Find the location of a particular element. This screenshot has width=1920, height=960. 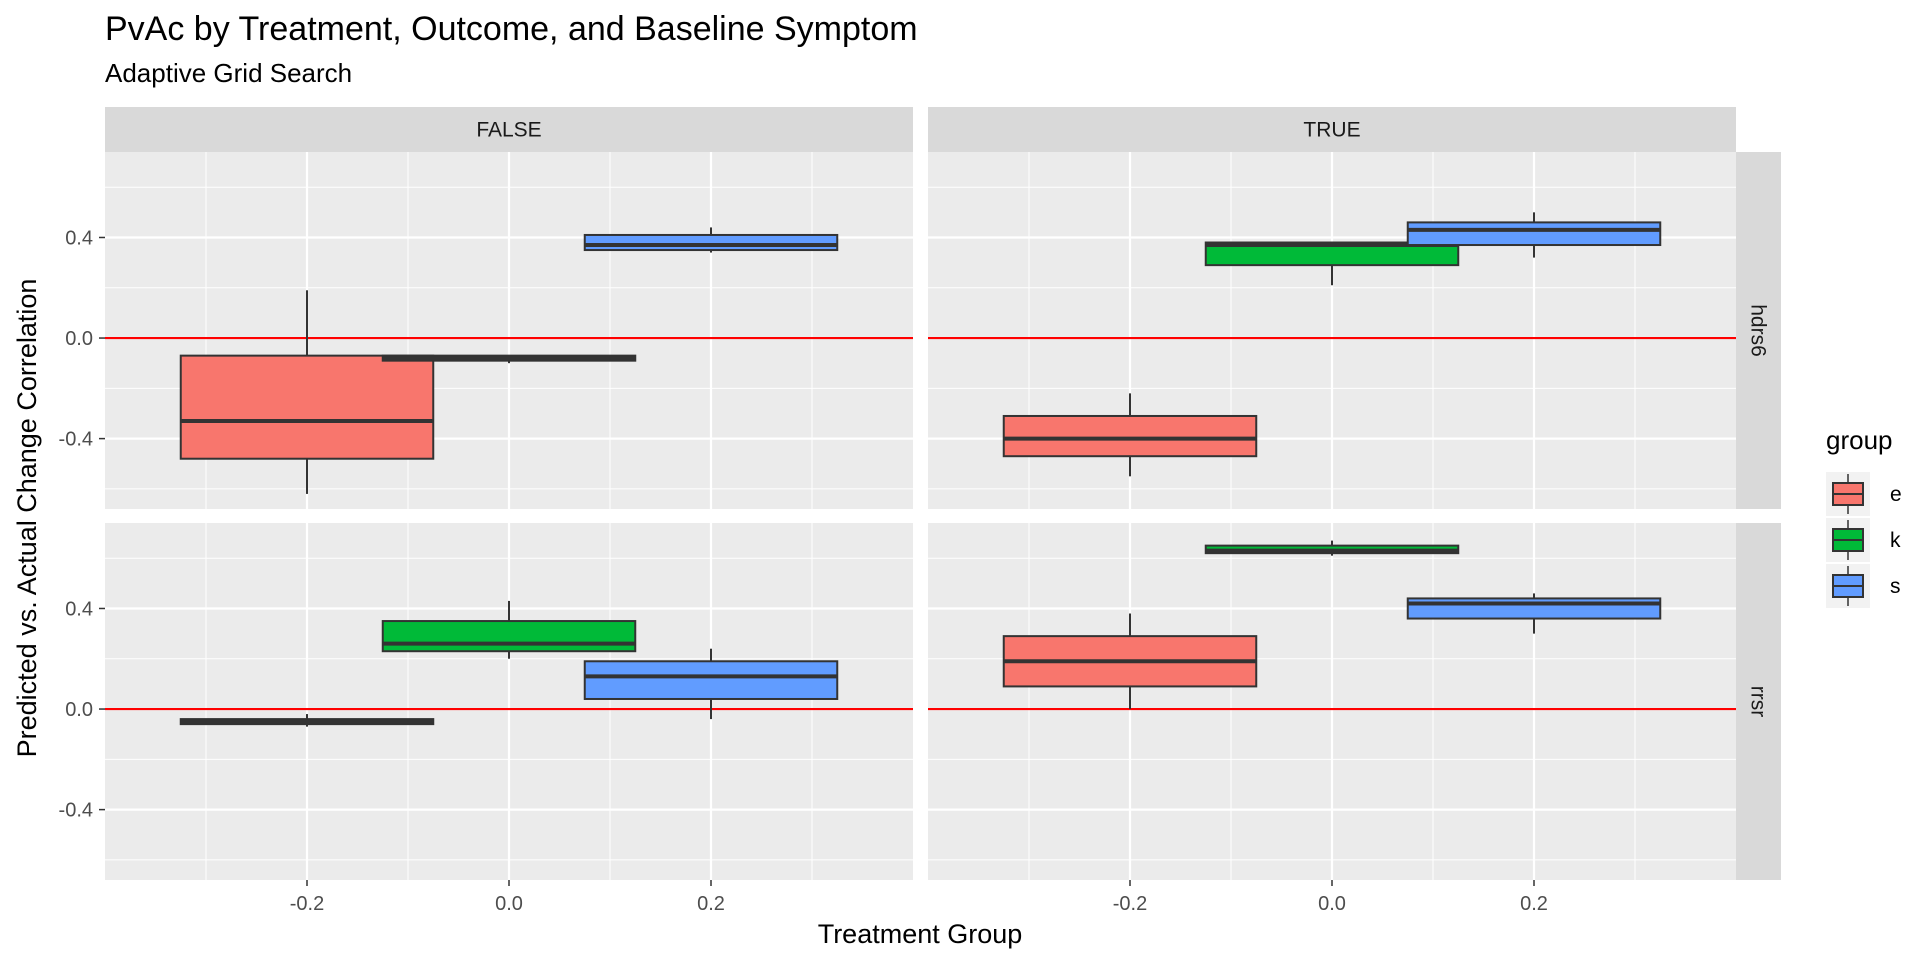

legend-label-e: e is located at coordinates (1896, 494).